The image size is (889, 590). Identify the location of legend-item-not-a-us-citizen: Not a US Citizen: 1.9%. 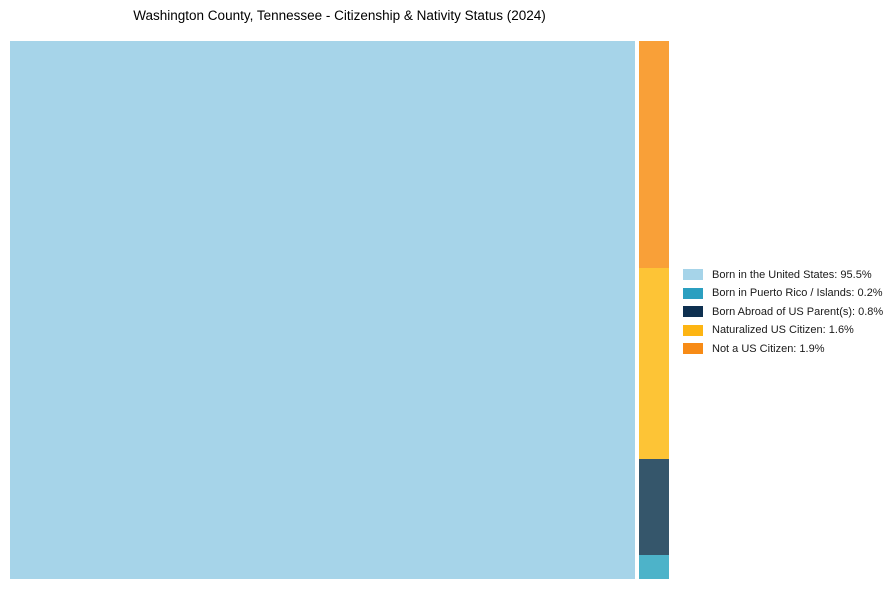
(783, 348).